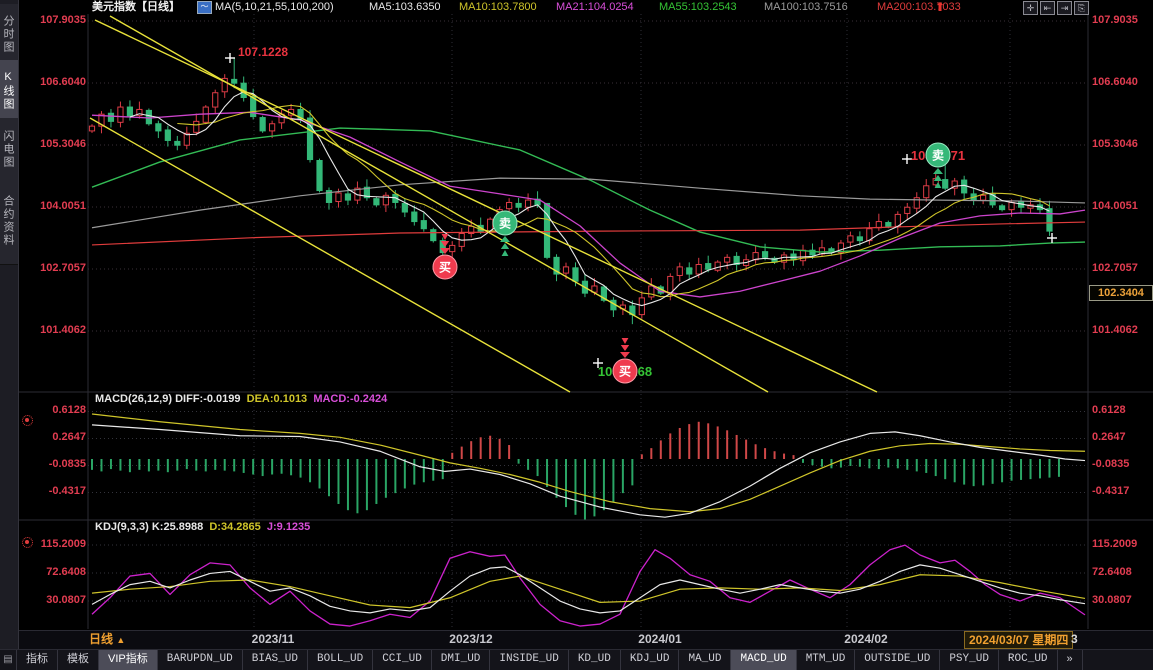 The width and height of the screenshot is (1153, 670). I want to click on toolbar-tab-ma-ud: MA_UD, so click(705, 660).